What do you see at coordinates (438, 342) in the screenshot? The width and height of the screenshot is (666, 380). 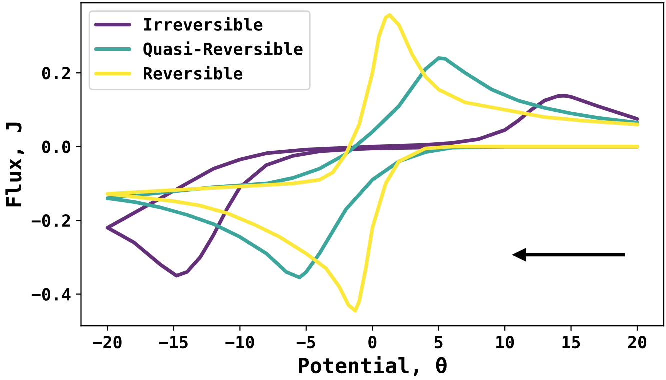 I see `x-tick-label: 5` at bounding box center [438, 342].